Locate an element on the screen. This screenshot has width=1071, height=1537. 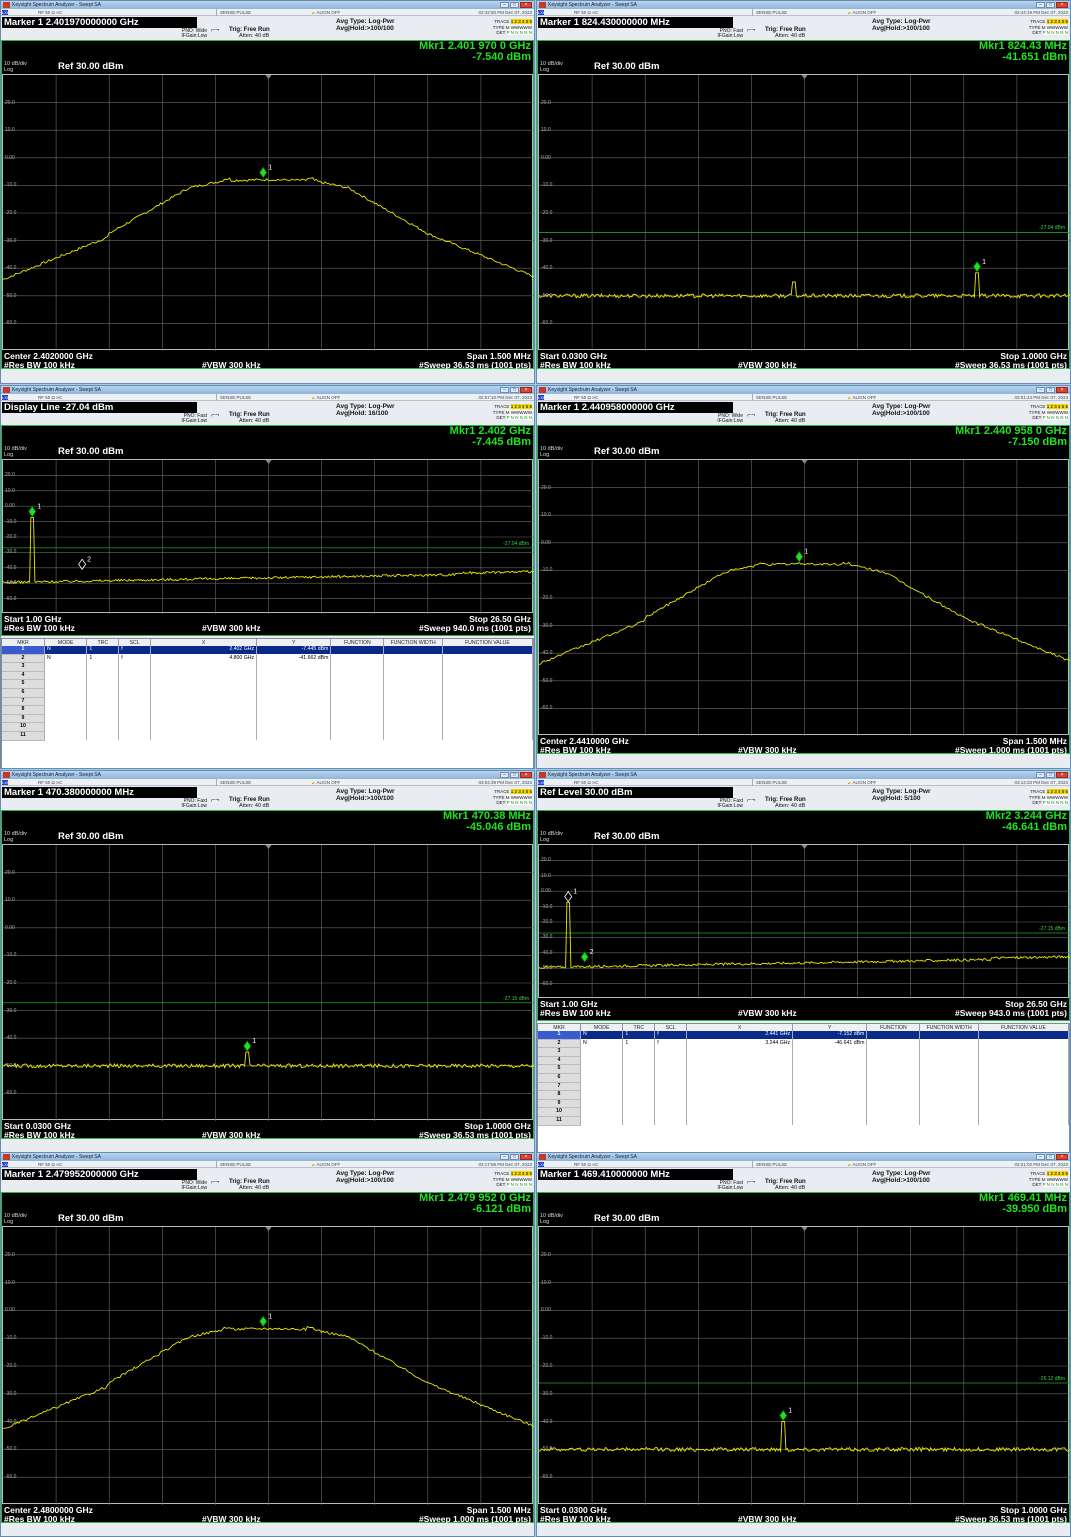
y-tick-label: -10.0 is located at coordinates (547, 906).